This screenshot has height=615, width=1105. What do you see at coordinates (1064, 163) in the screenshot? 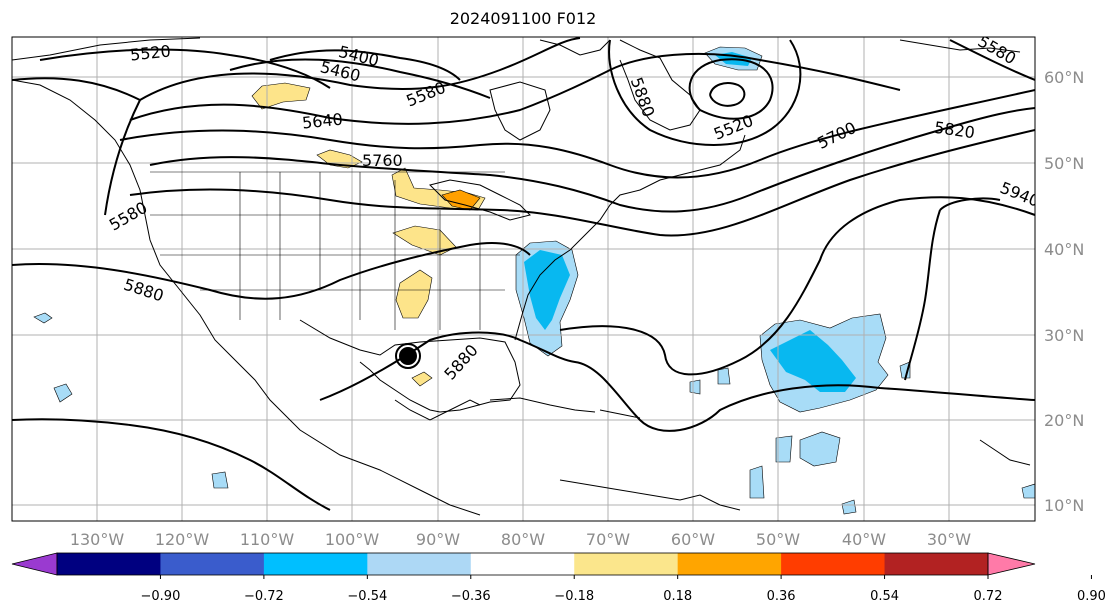
I see `lat-label: 50°N` at bounding box center [1064, 163].